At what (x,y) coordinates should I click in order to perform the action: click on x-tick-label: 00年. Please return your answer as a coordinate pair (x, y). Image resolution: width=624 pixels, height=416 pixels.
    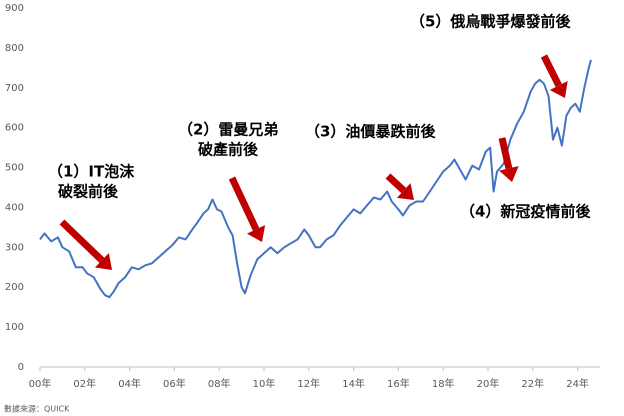
    Looking at the image, I should click on (40, 383).